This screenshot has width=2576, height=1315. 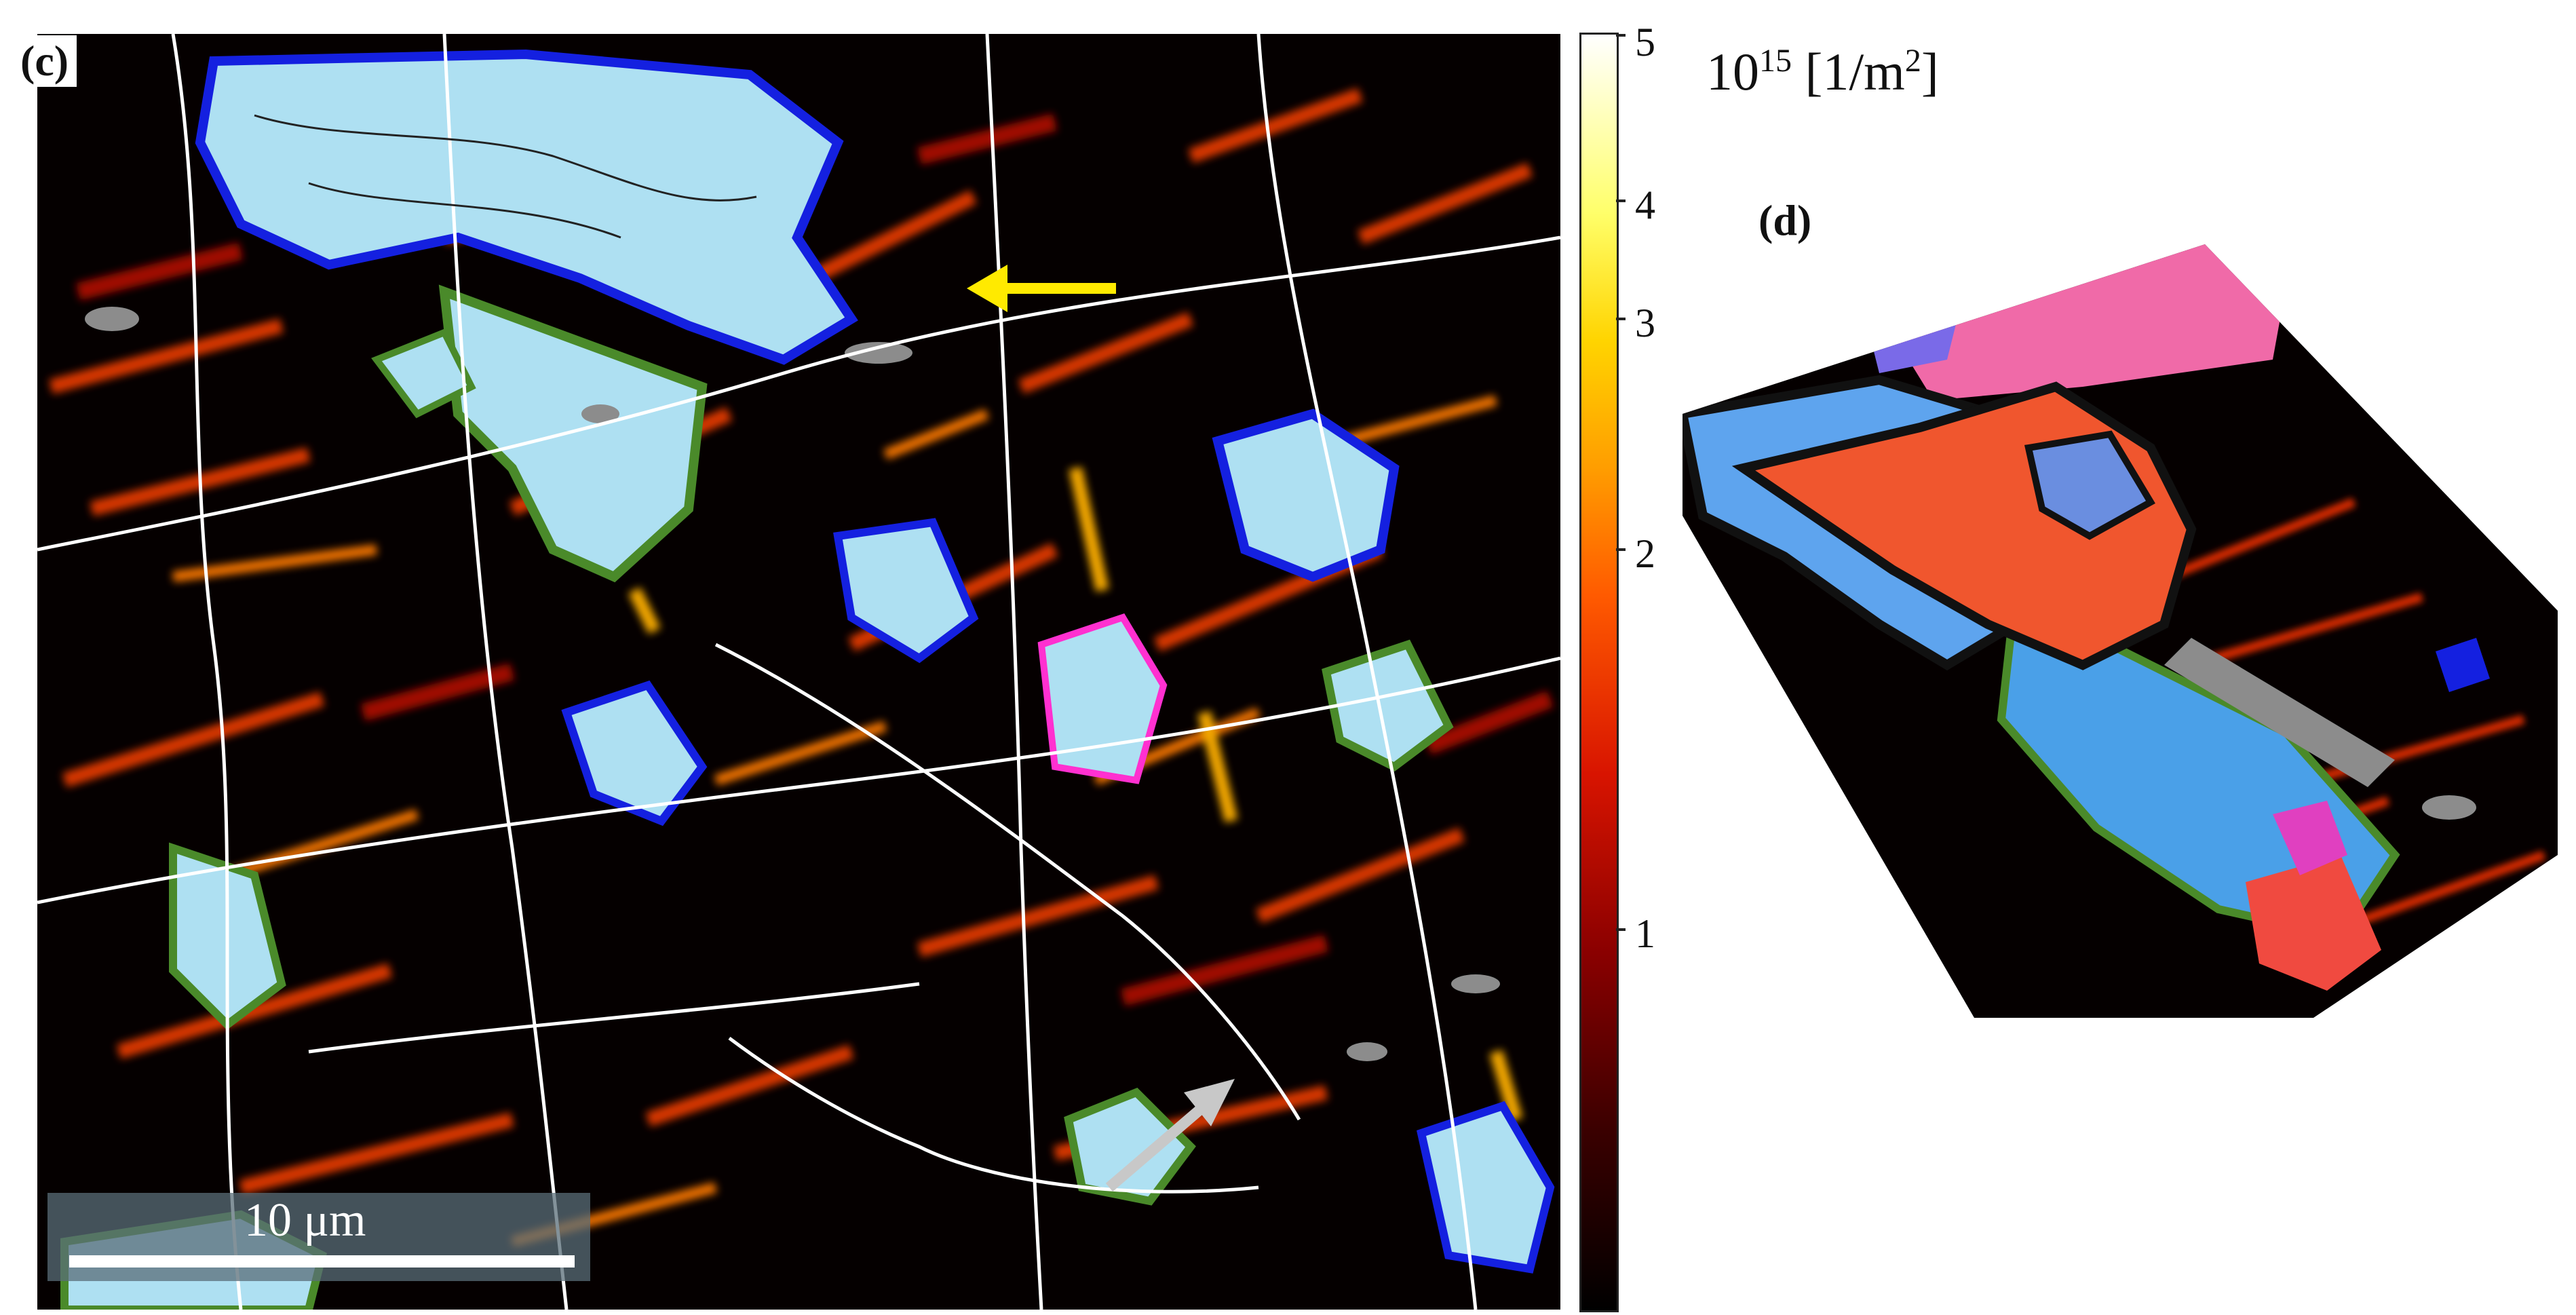 I want to click on colorbar-tick-label: 1, so click(x=1645, y=934).